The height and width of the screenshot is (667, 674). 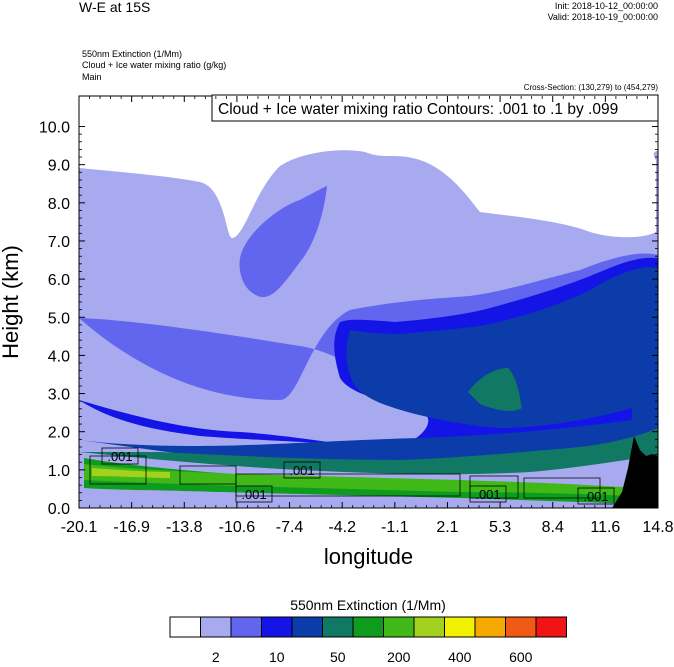 What do you see at coordinates (368, 556) in the screenshot?
I see `x-axis-label: longitude` at bounding box center [368, 556].